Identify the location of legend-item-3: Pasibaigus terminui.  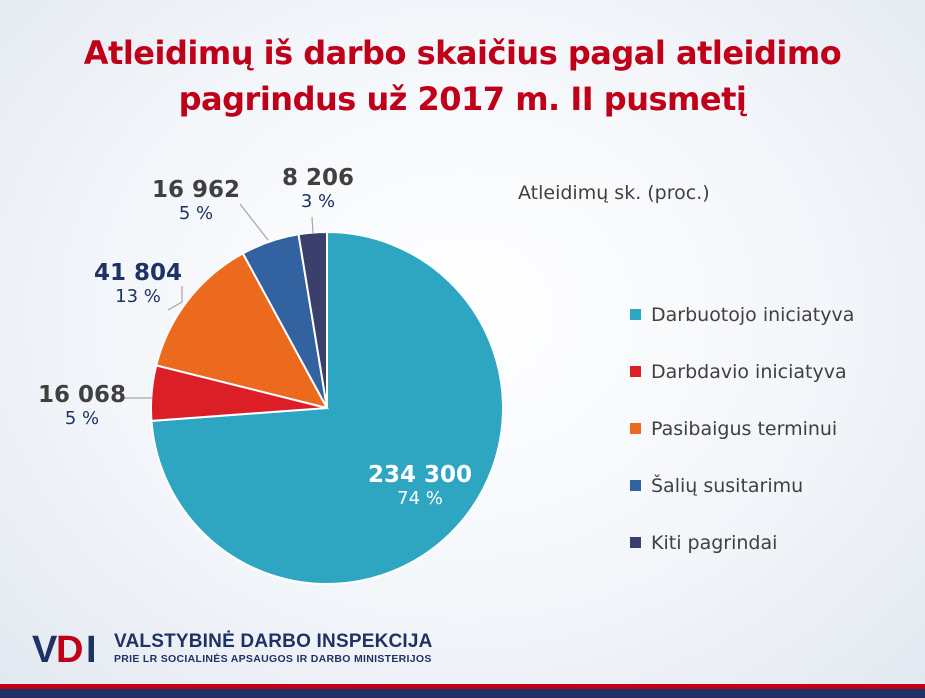
(742, 428).